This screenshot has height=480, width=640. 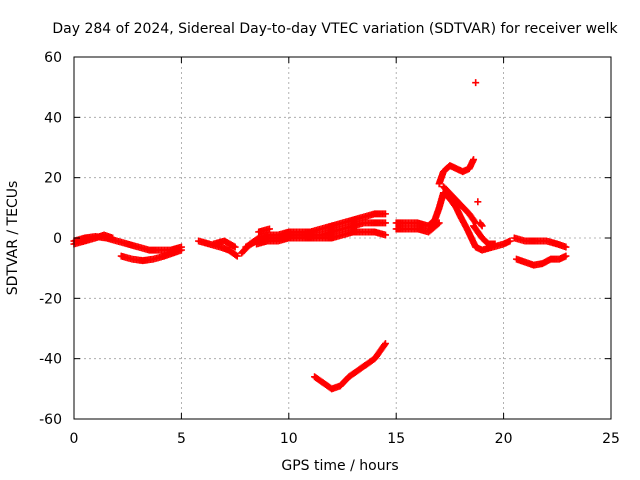 I want to click on y-tick-label: -60, so click(x=50, y=420).